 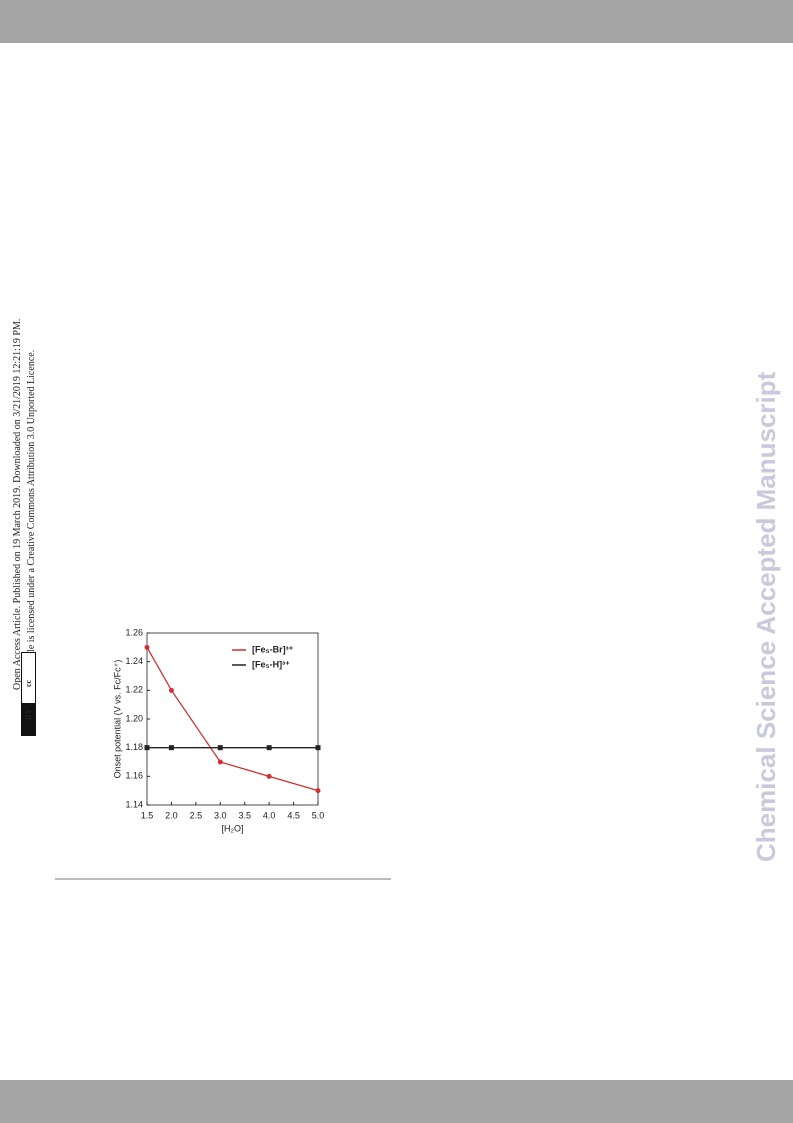 What do you see at coordinates (134, 661) in the screenshot?
I see `y-tick-label: 1.24` at bounding box center [134, 661].